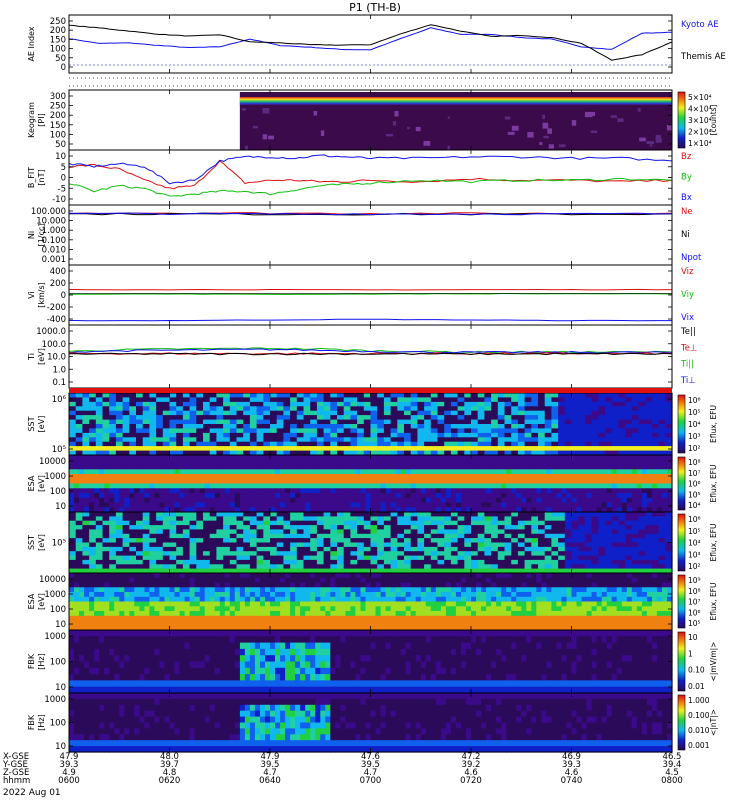 Image resolution: width=750 pixels, height=800 pixels. I want to click on y-tick-label: 0, so click(63, 68).